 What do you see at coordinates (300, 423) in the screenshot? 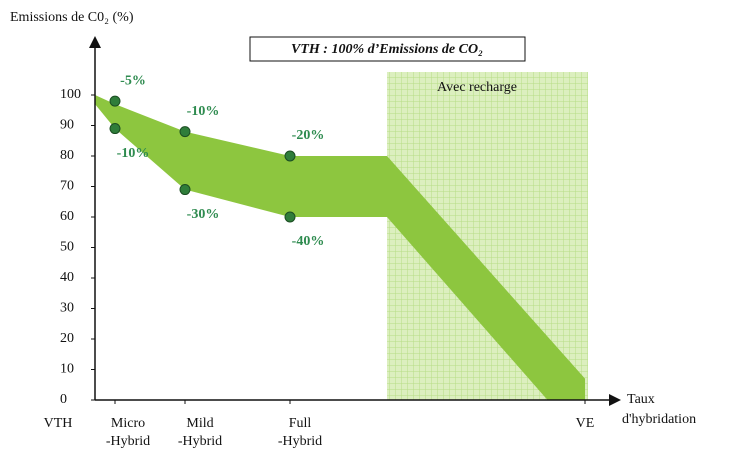
I see `x-tick-label: Full` at bounding box center [300, 423].